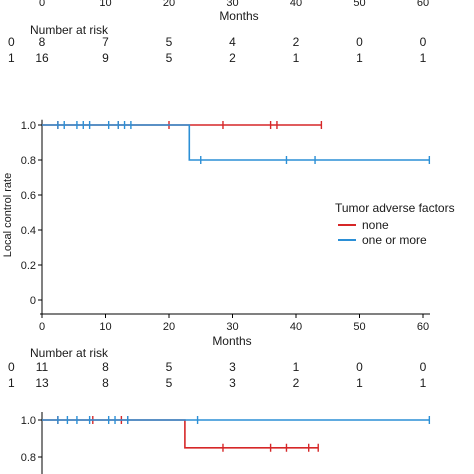 The width and height of the screenshot is (474, 474). What do you see at coordinates (8, 215) in the screenshot?
I see `y-axis-label: Local control rate` at bounding box center [8, 215].